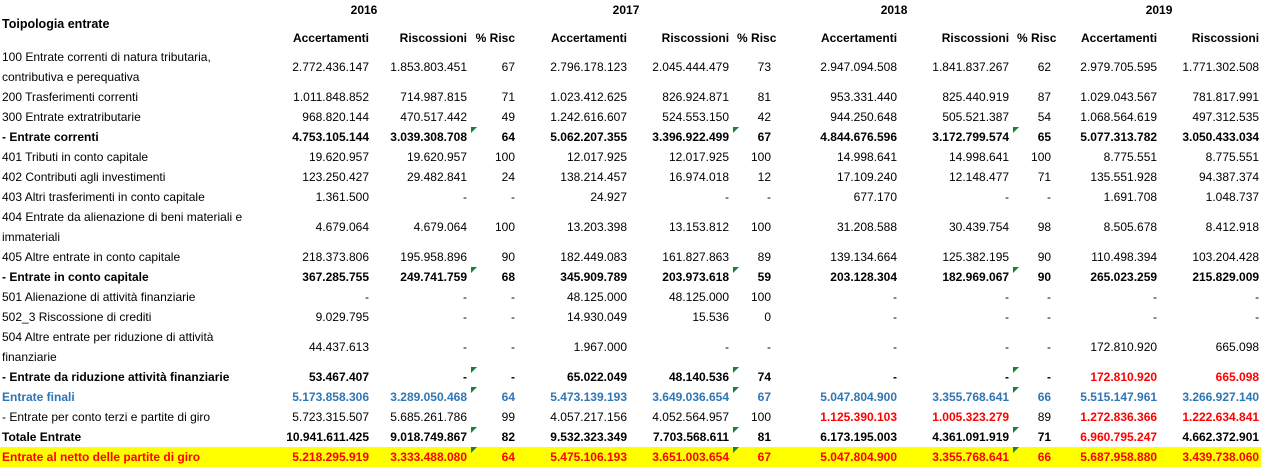 The width and height of the screenshot is (1261, 467). What do you see at coordinates (859, 67) in the screenshot?
I see `cell-accertamenti: 2.947.094.508` at bounding box center [859, 67].